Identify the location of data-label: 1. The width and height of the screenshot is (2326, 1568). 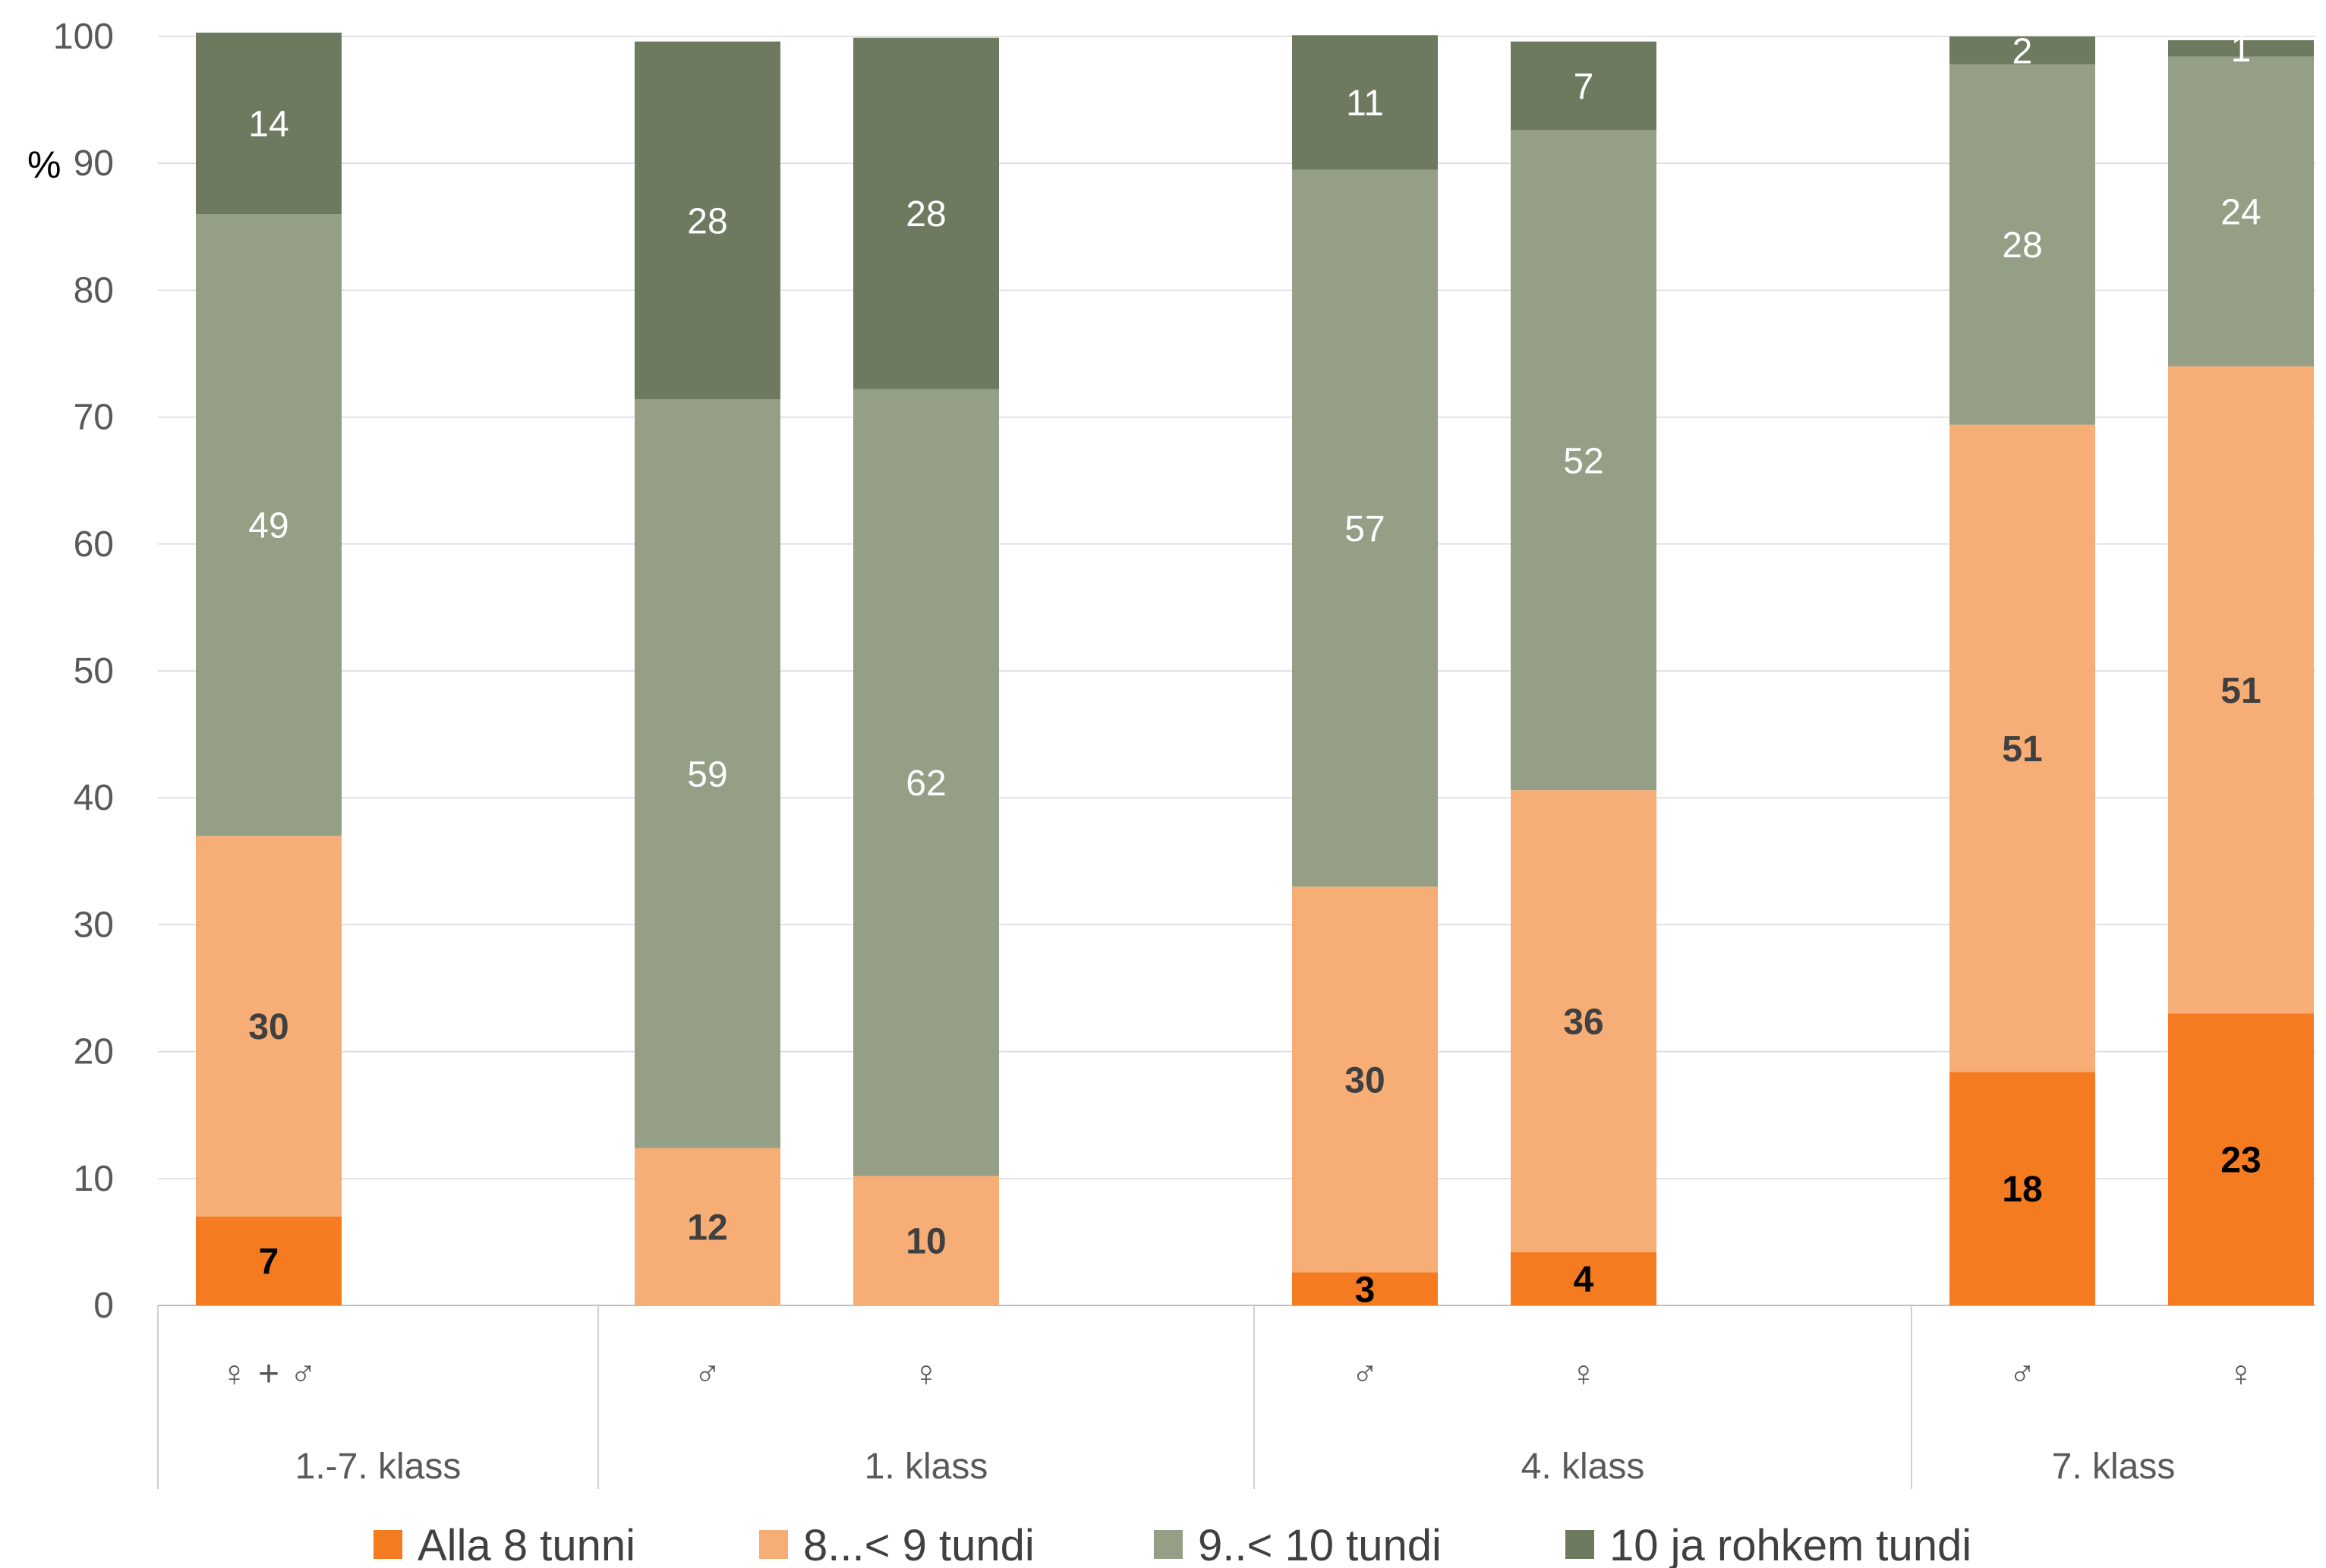
(2241, 50).